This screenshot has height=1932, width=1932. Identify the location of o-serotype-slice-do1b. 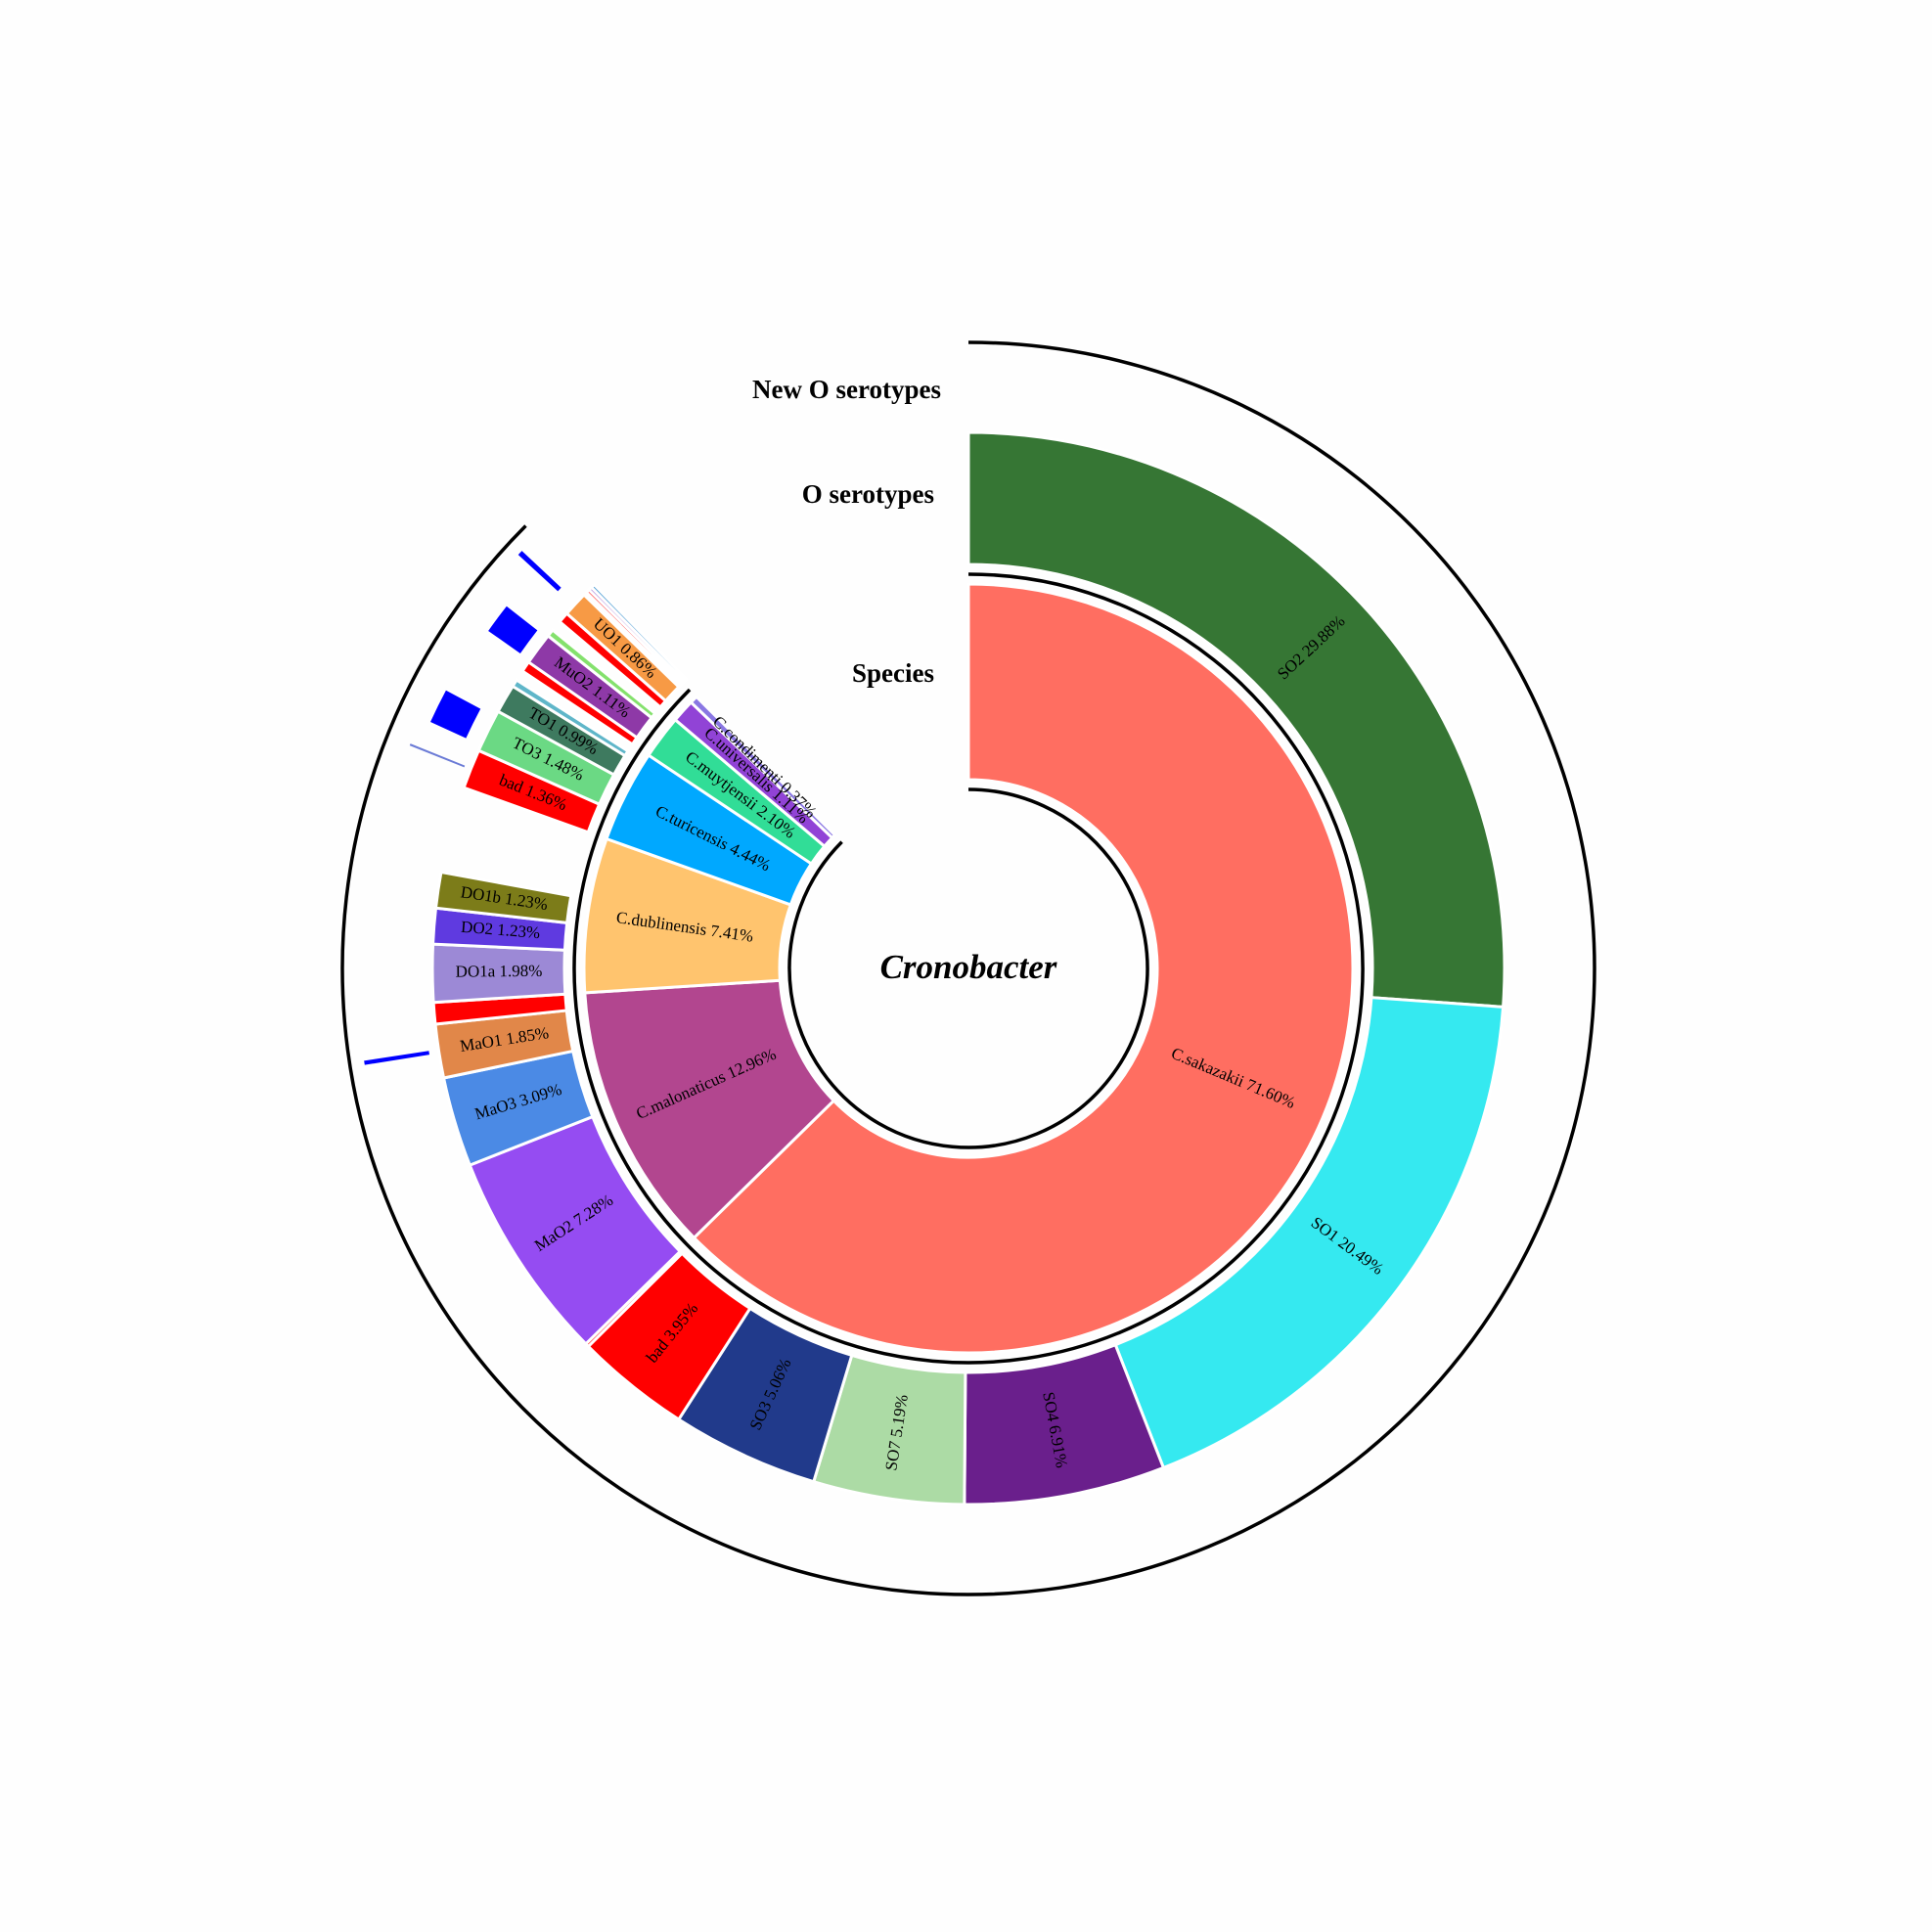
(503, 897).